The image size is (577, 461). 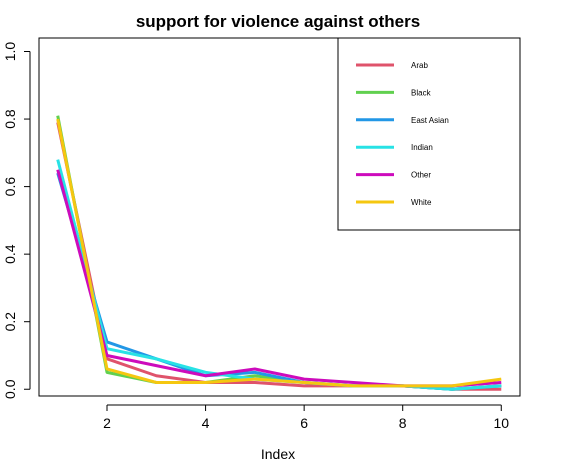 I want to click on legend-label-black: Black, so click(x=421, y=92).